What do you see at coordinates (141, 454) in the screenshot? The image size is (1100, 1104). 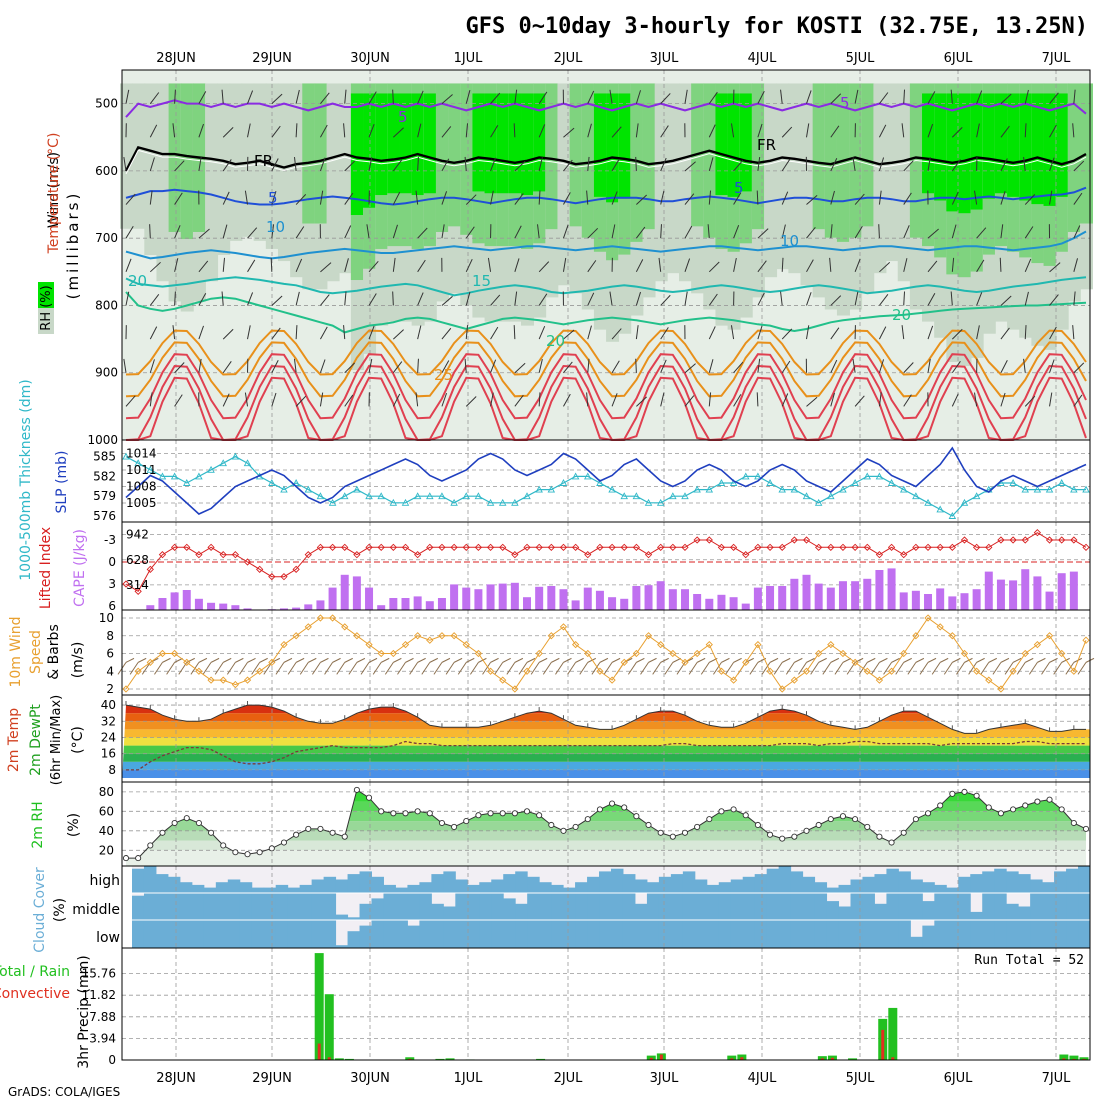 I see `slp-tick: 1014` at bounding box center [141, 454].